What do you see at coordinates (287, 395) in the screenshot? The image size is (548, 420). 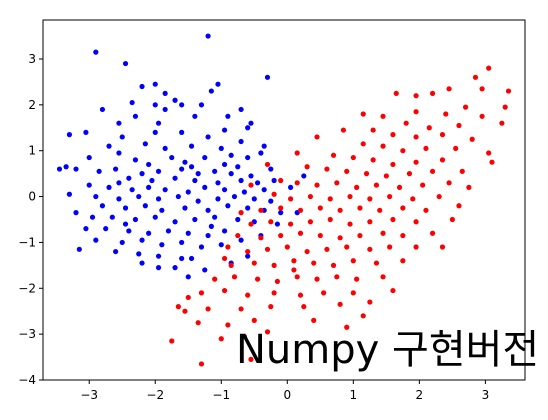 I see `x-tick-label: 0` at bounding box center [287, 395].